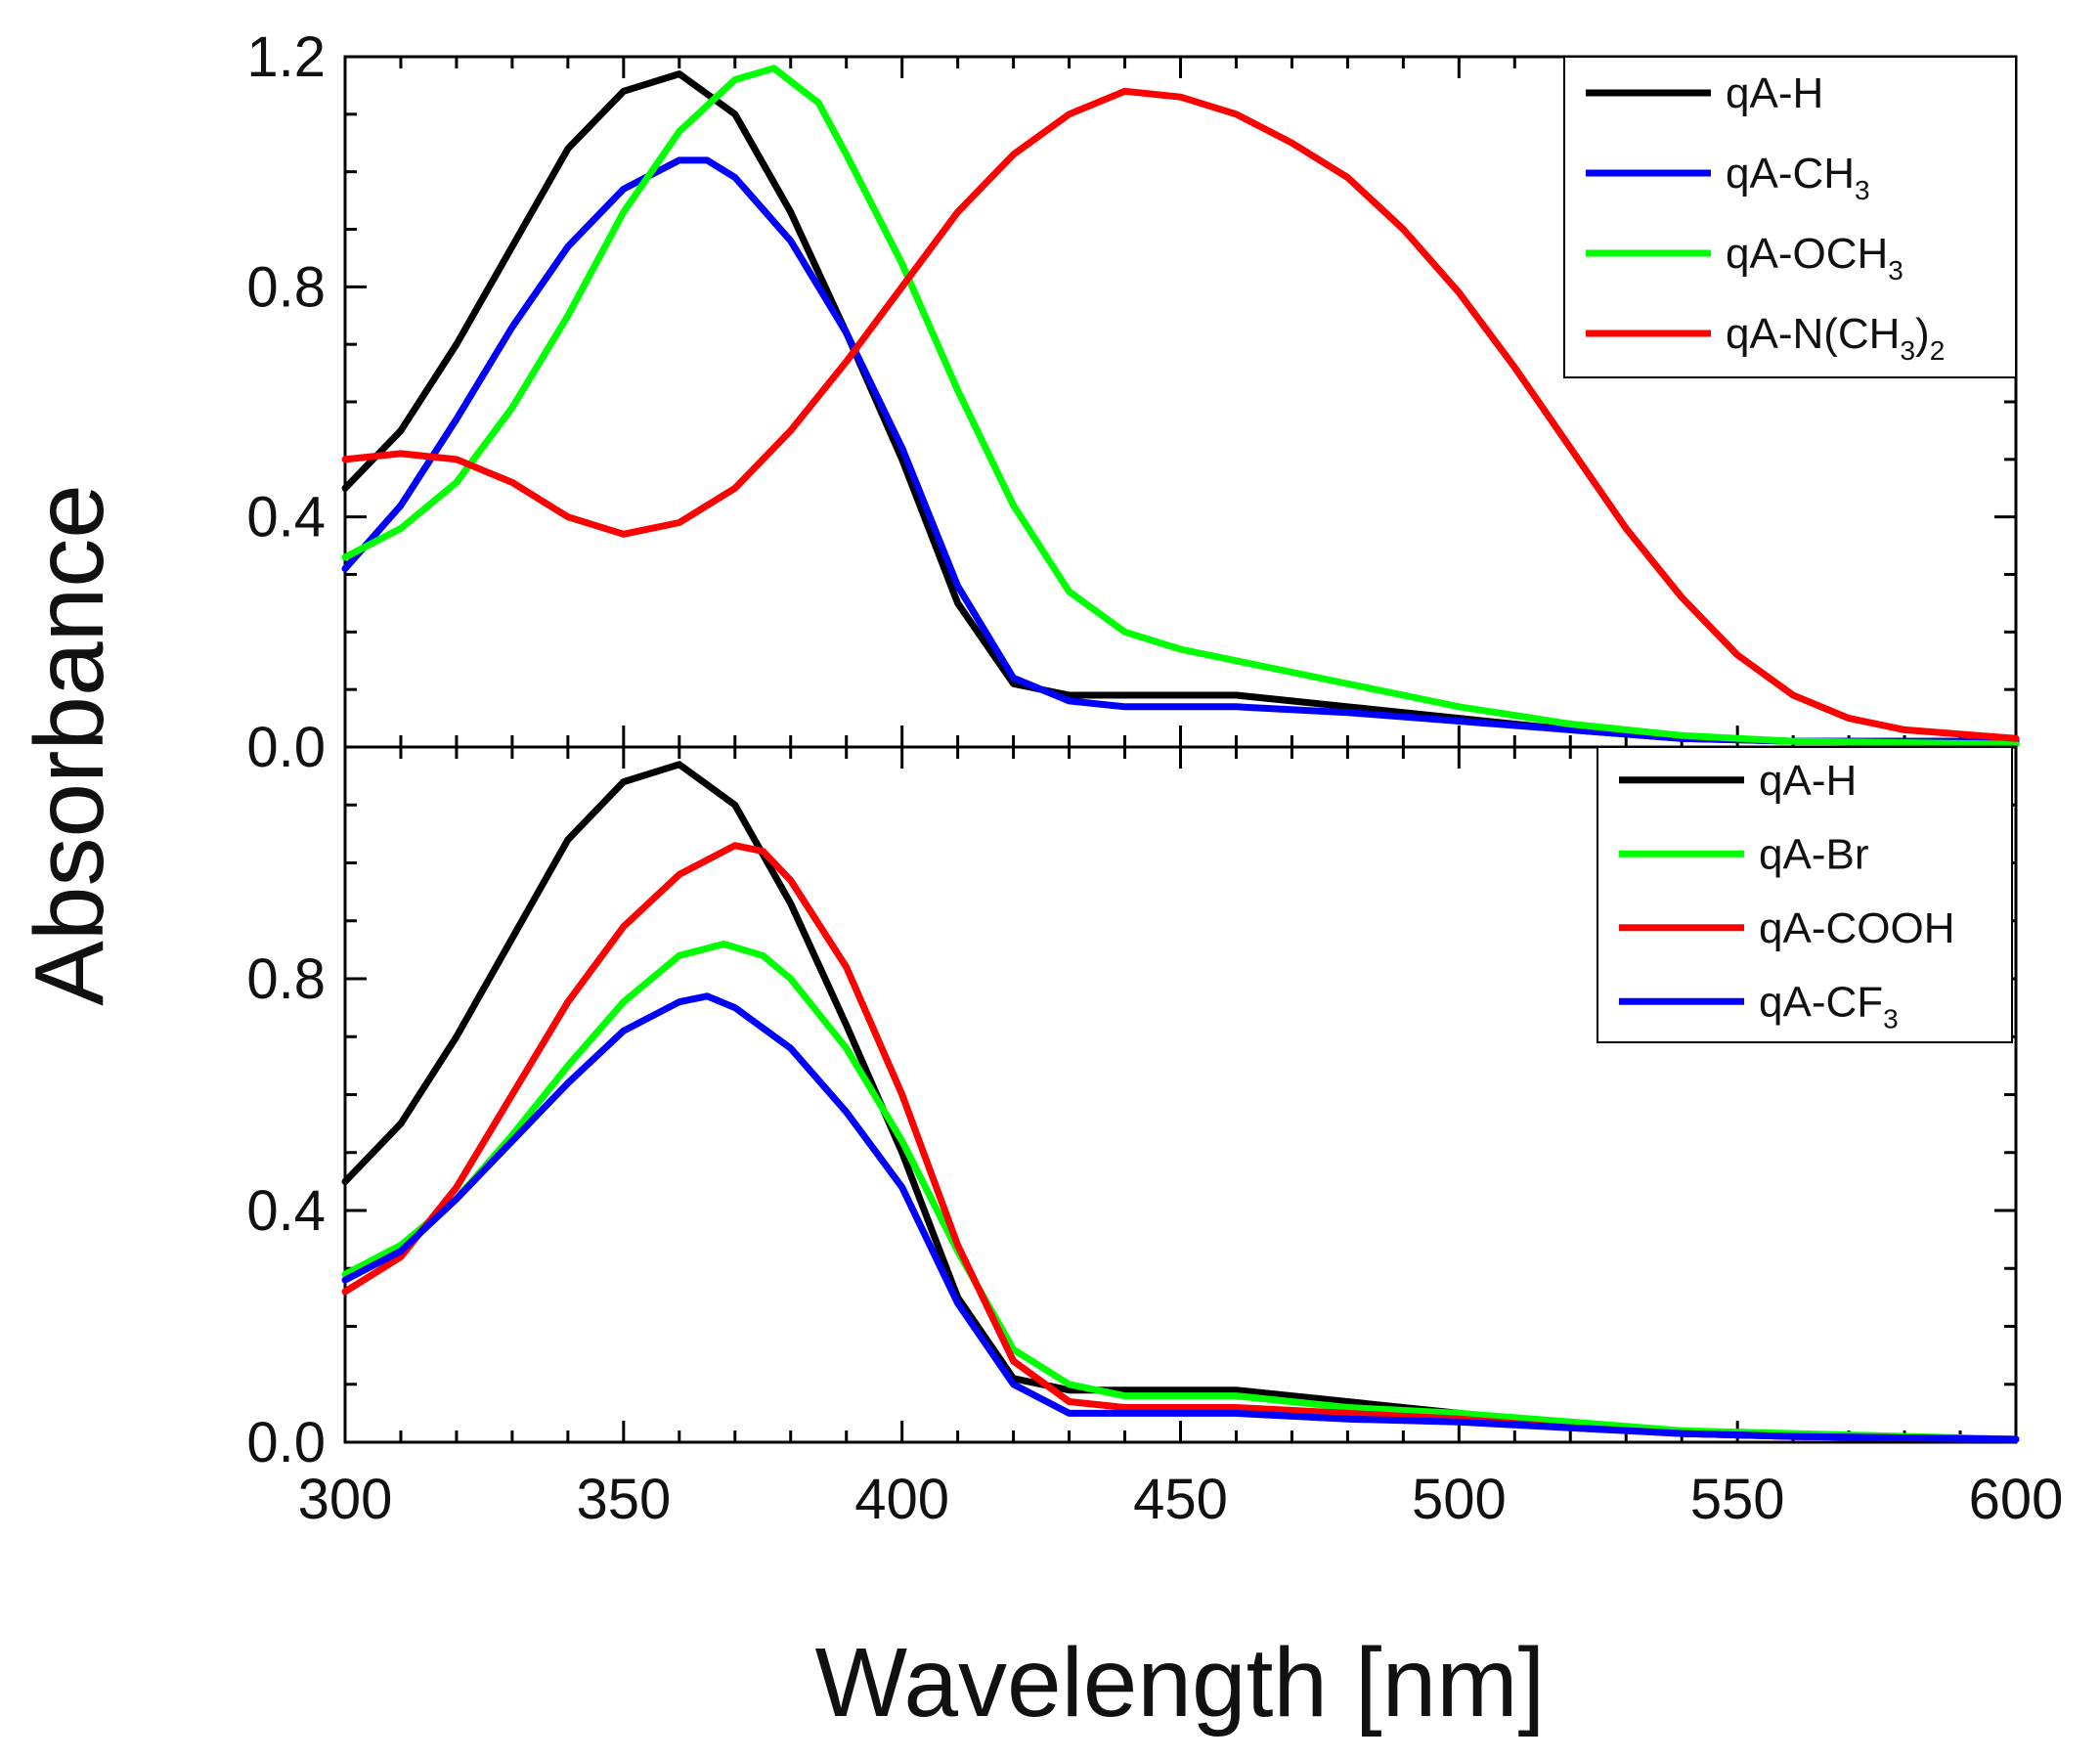  I want to click on x-tick-label: 500, so click(1460, 1499).